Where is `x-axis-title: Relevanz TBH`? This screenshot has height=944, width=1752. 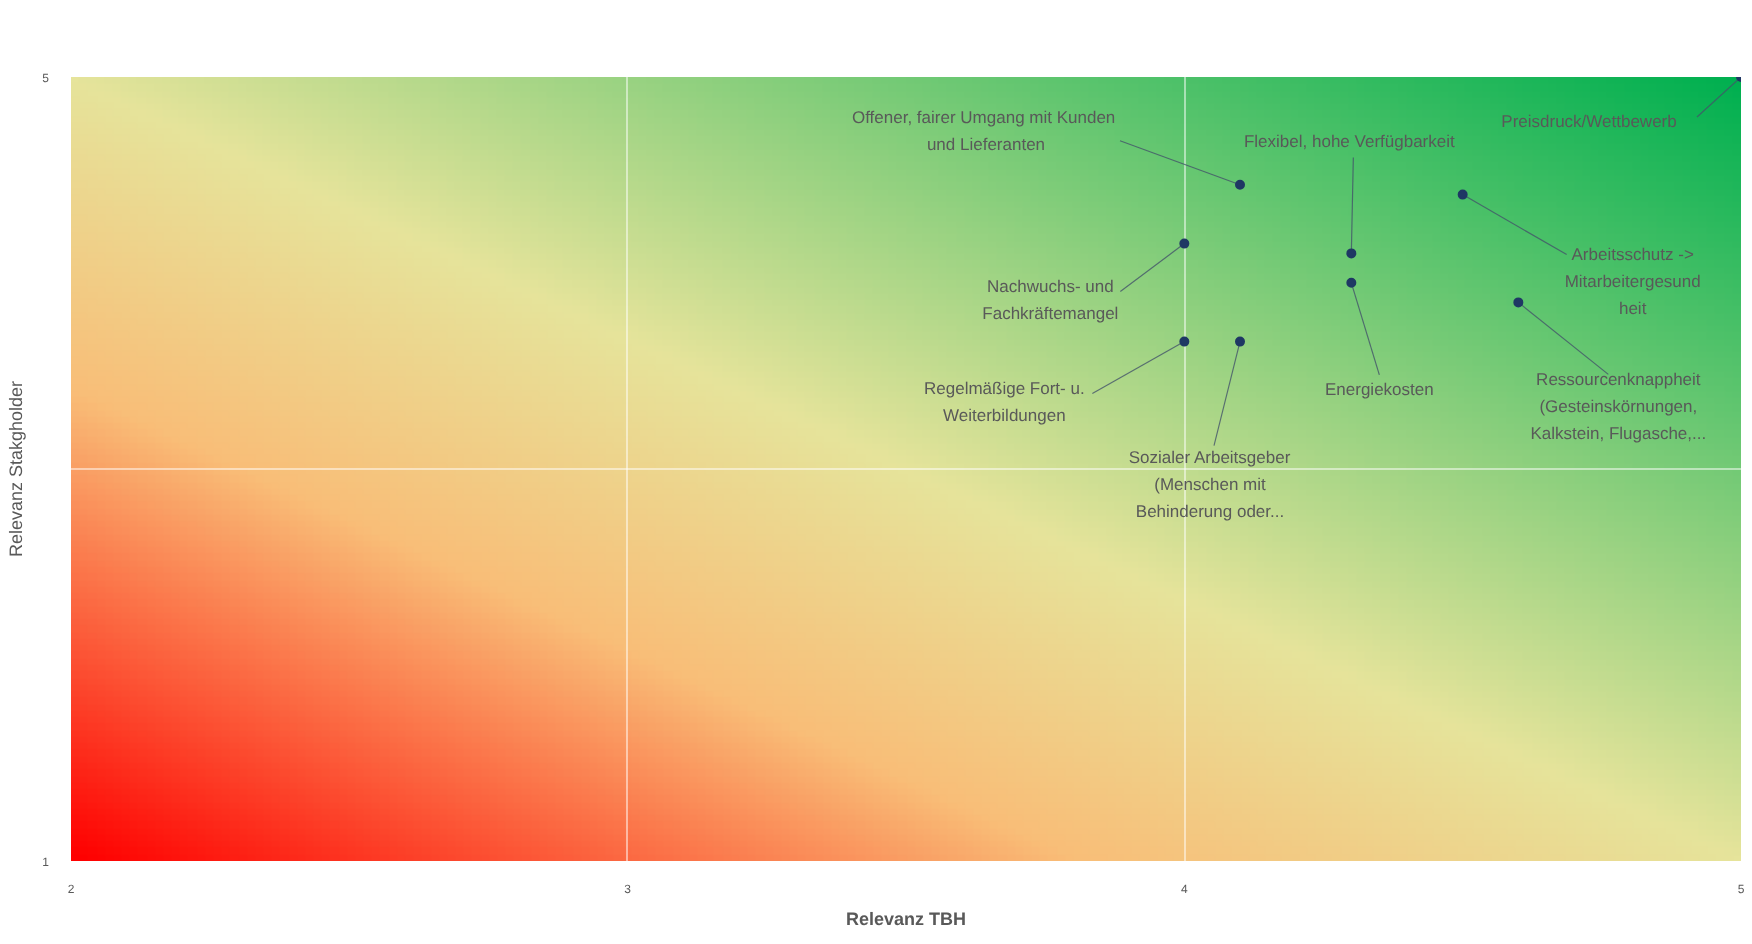 x-axis-title: Relevanz TBH is located at coordinates (906, 919).